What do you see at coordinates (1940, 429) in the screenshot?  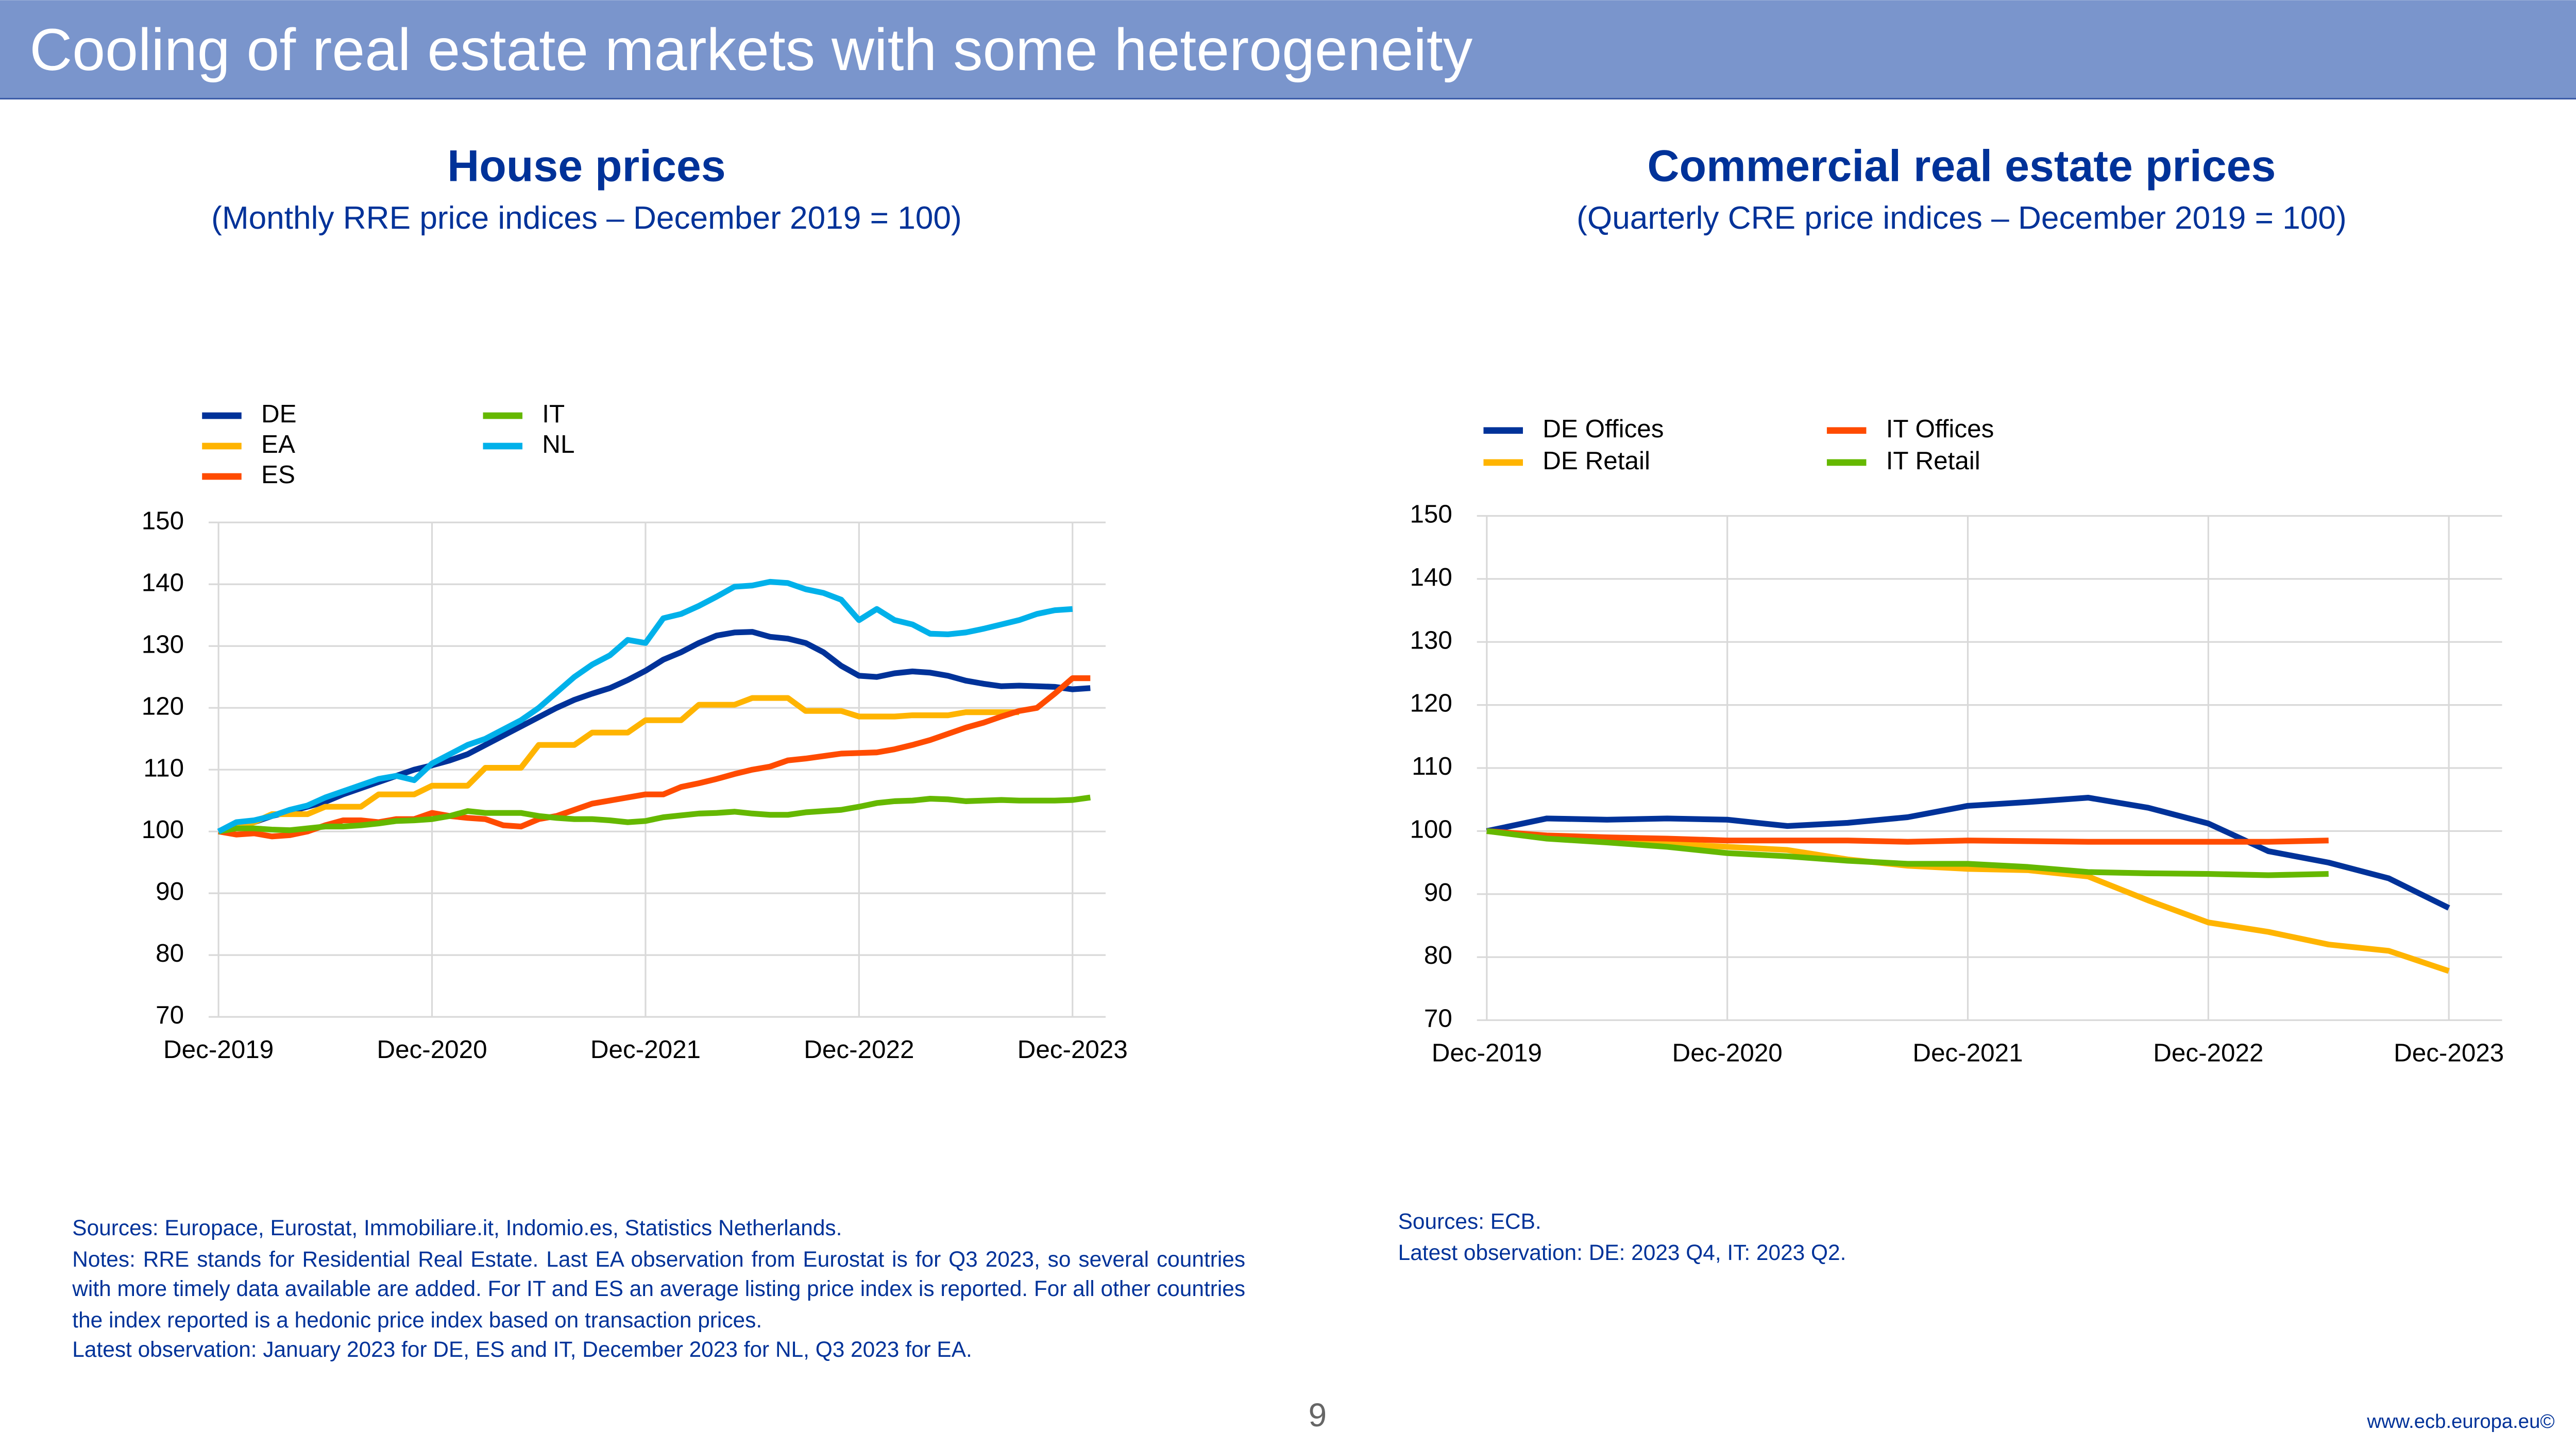 I see `legend-label: IT Offices` at bounding box center [1940, 429].